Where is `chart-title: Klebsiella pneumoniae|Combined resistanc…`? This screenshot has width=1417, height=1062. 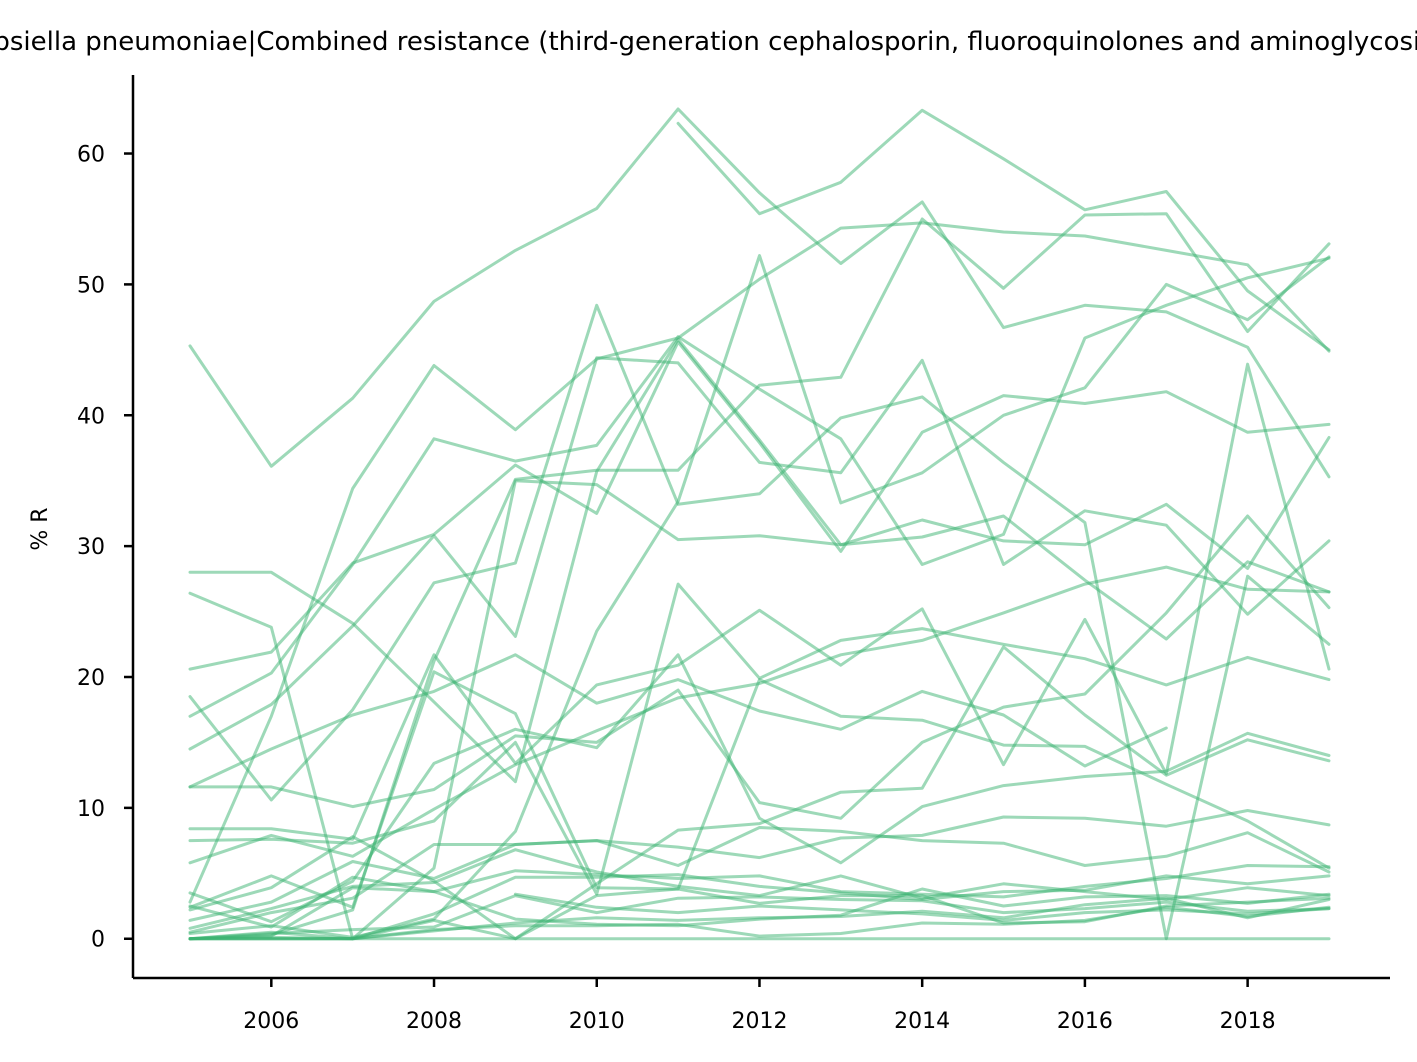 chart-title: Klebsiella pneumoniae|Combined resistanc… is located at coordinates (708, 42).